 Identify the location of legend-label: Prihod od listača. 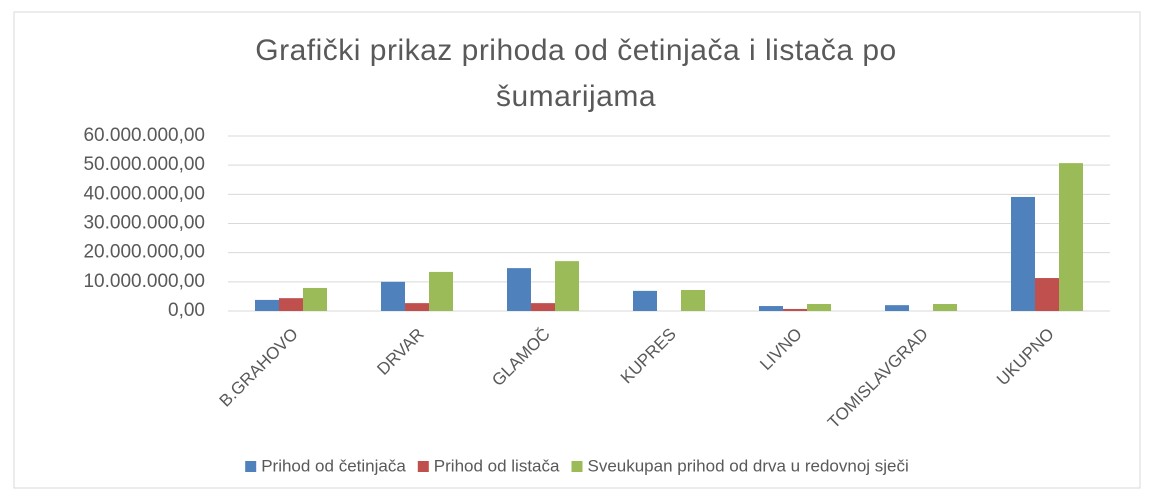
(497, 465).